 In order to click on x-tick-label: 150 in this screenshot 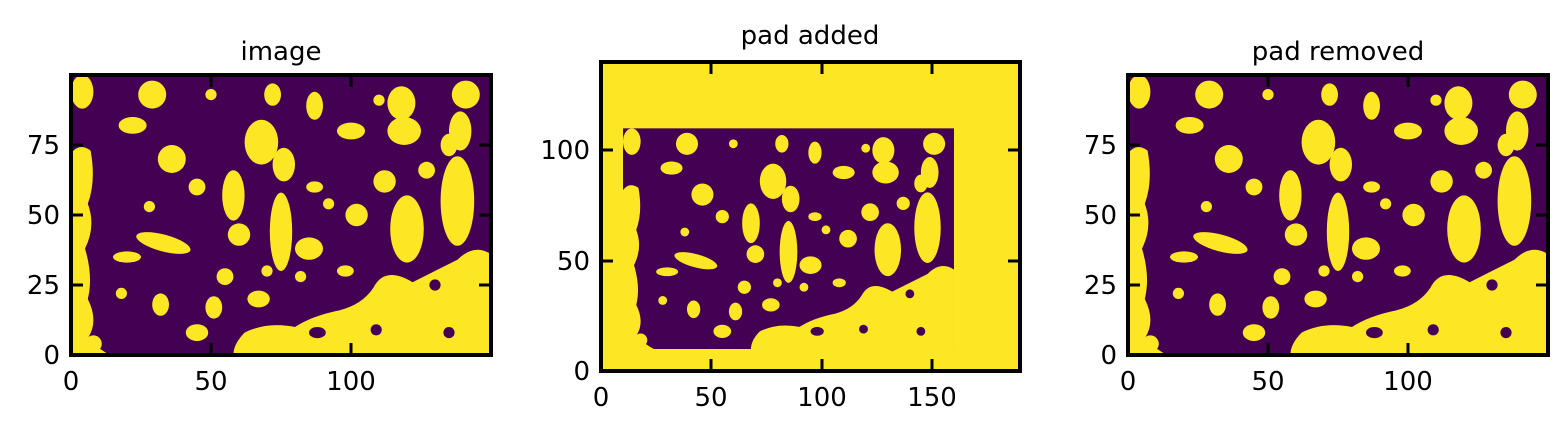, I will do `click(932, 398)`.